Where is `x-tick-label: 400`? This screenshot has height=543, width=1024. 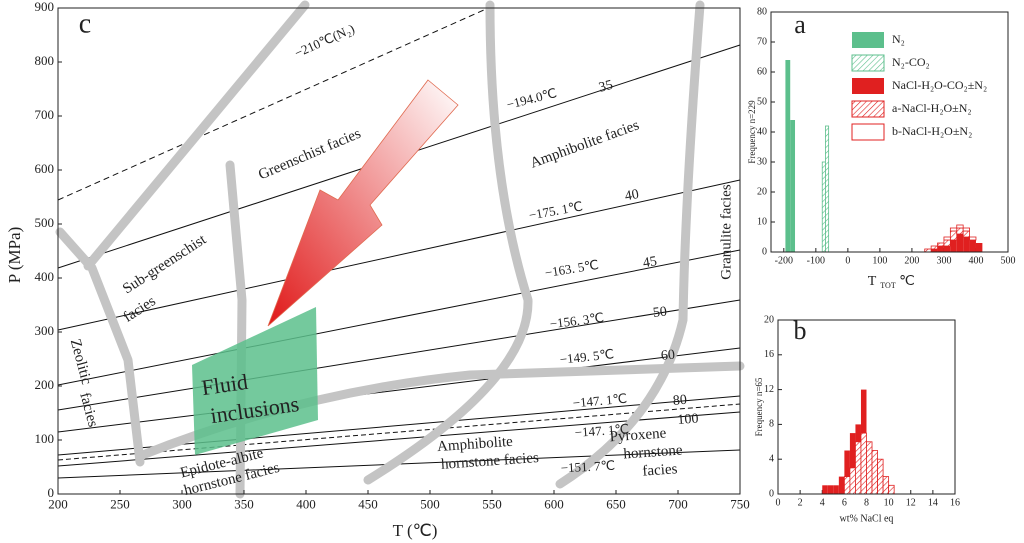 x-tick-label: 400 is located at coordinates (306, 504).